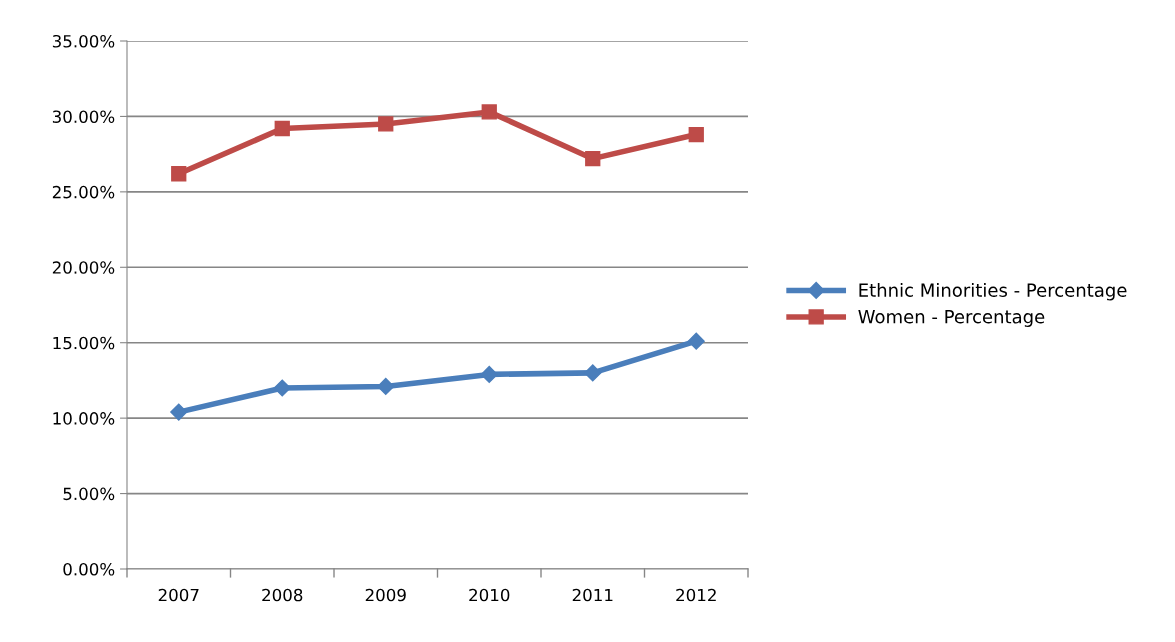 This screenshot has height=642, width=1175. I want to click on y-tick-label: 10.00%, so click(84, 418).